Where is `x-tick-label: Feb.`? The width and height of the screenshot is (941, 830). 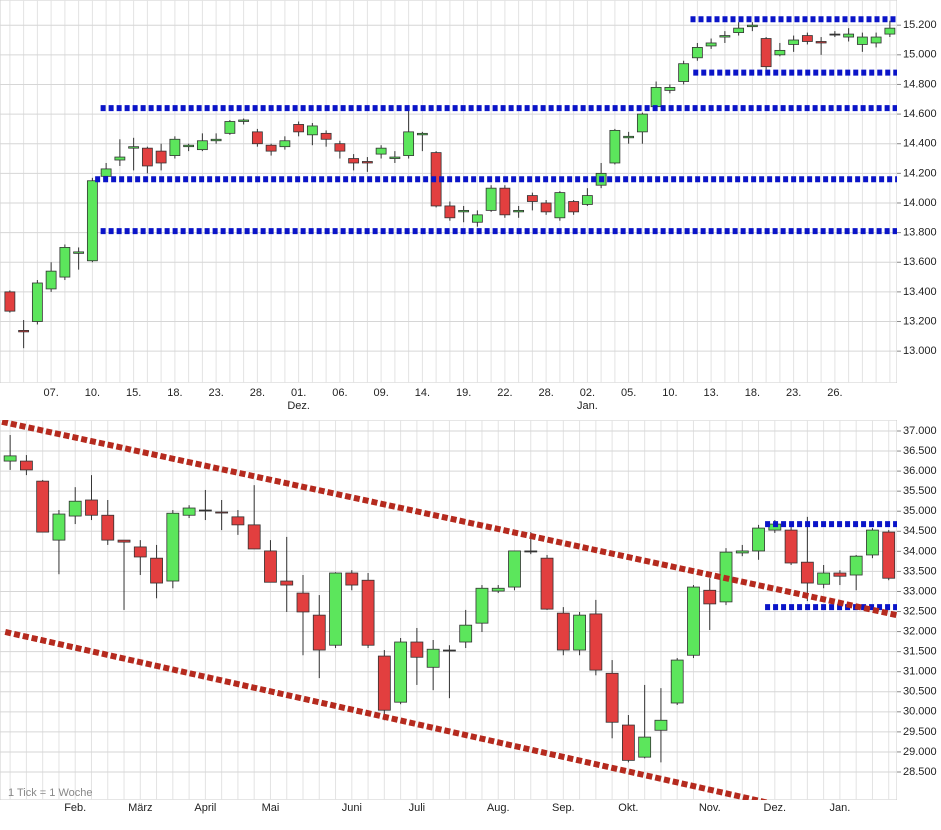 x-tick-label: Feb. is located at coordinates (75, 808).